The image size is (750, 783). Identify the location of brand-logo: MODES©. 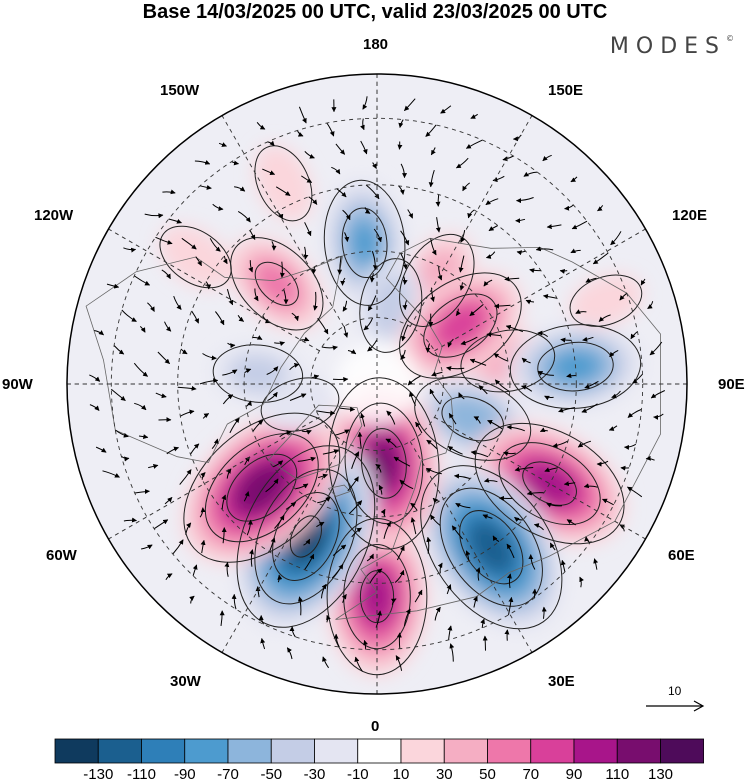
(672, 46).